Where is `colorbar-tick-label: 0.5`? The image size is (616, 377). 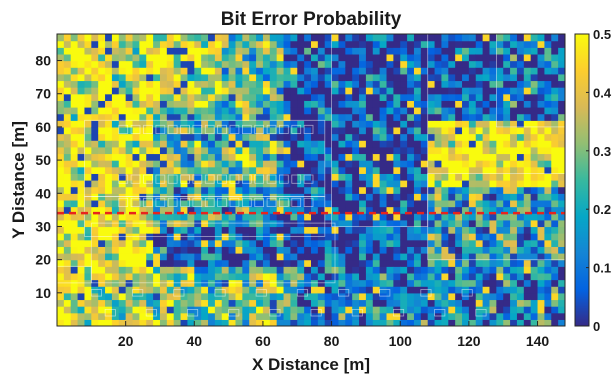 colorbar-tick-label: 0.5 is located at coordinates (602, 34).